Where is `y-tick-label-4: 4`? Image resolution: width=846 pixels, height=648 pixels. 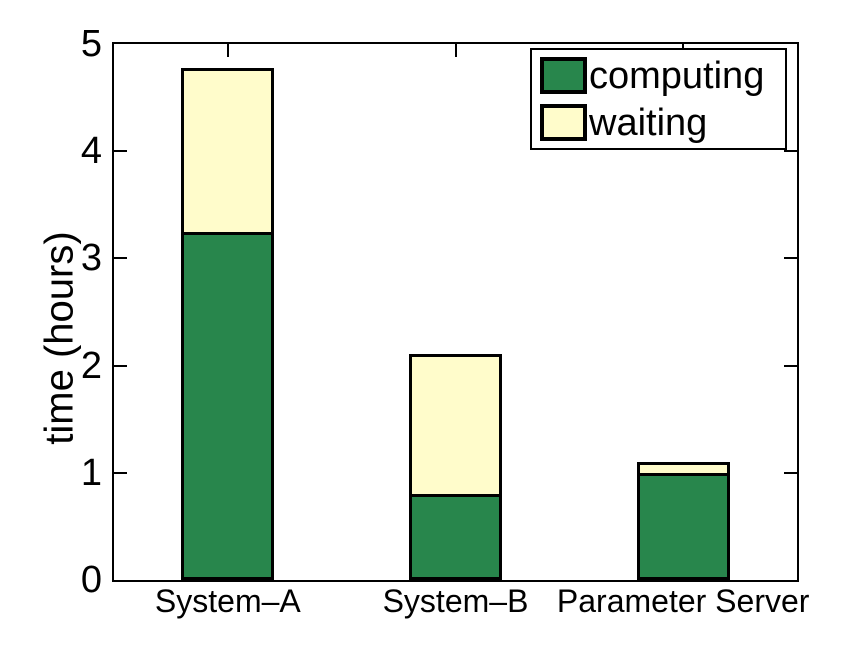 y-tick-label-4: 4 is located at coordinates (91, 151).